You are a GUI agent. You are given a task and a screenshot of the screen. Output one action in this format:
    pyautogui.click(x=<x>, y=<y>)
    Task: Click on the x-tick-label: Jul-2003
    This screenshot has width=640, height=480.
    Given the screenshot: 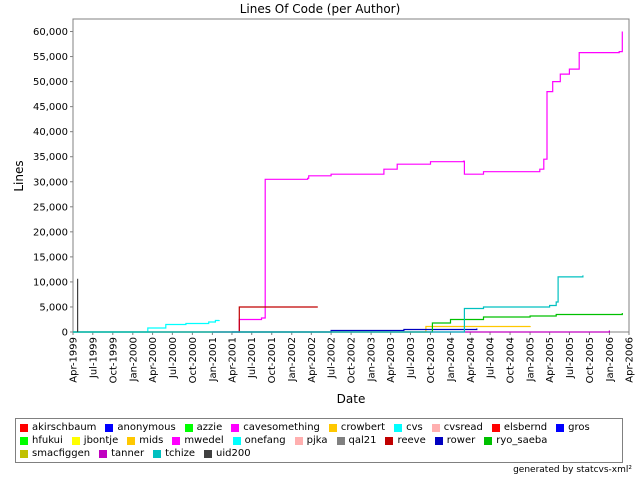 What is the action you would take?
    pyautogui.click(x=411, y=358)
    